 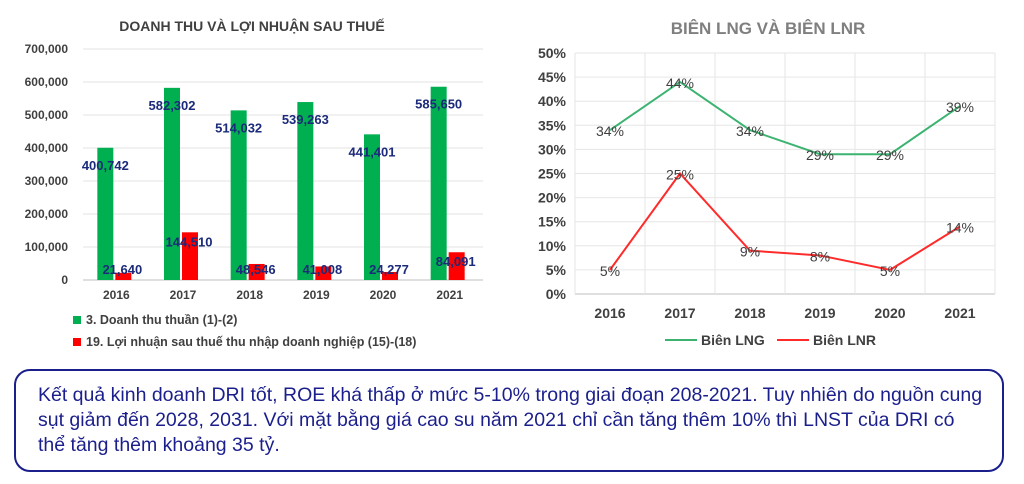 I want to click on profit-data-label: 48,546, so click(x=256, y=269).